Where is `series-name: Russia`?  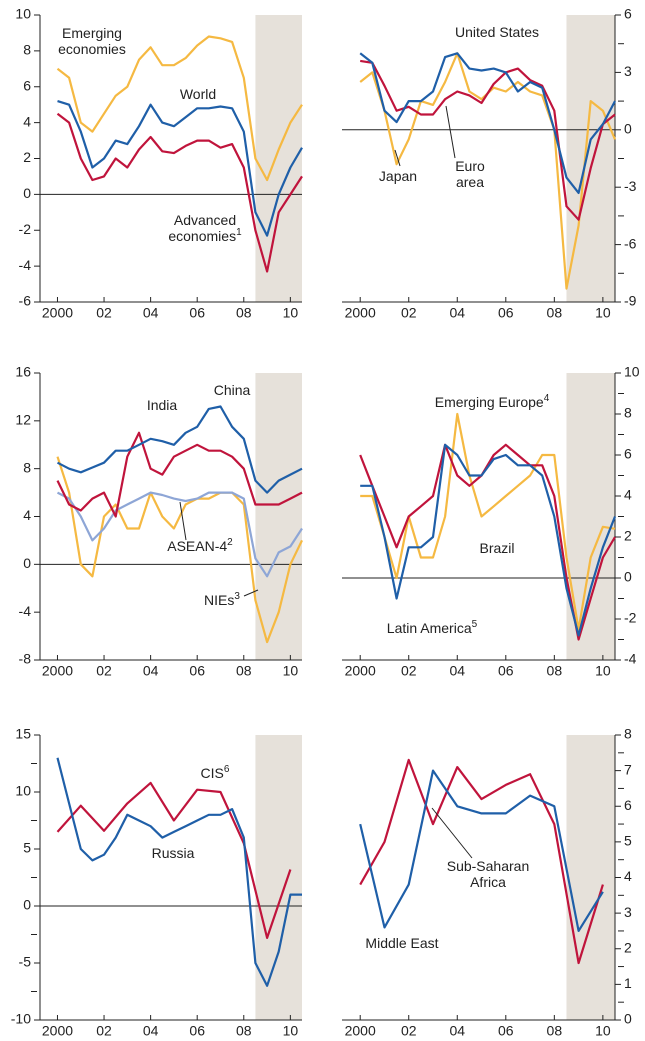
series-name: Russia is located at coordinates (173, 853).